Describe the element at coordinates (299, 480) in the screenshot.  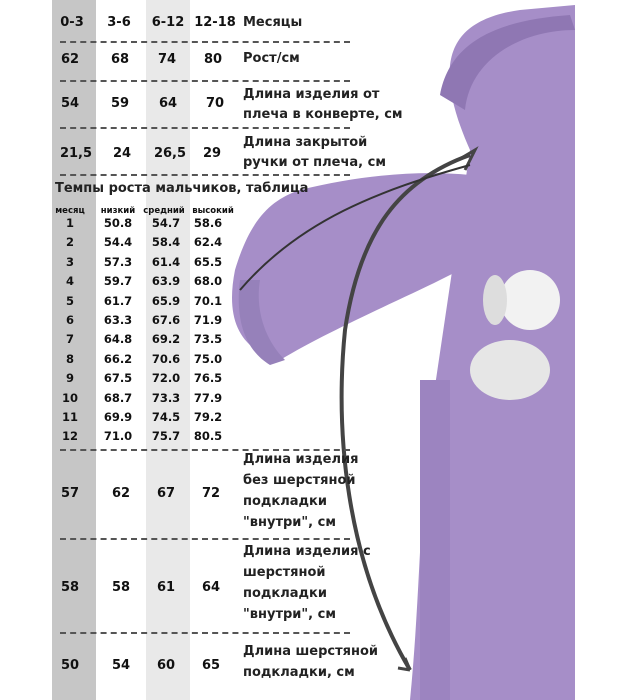
I see `length-label-line: без шерстяной` at that location.